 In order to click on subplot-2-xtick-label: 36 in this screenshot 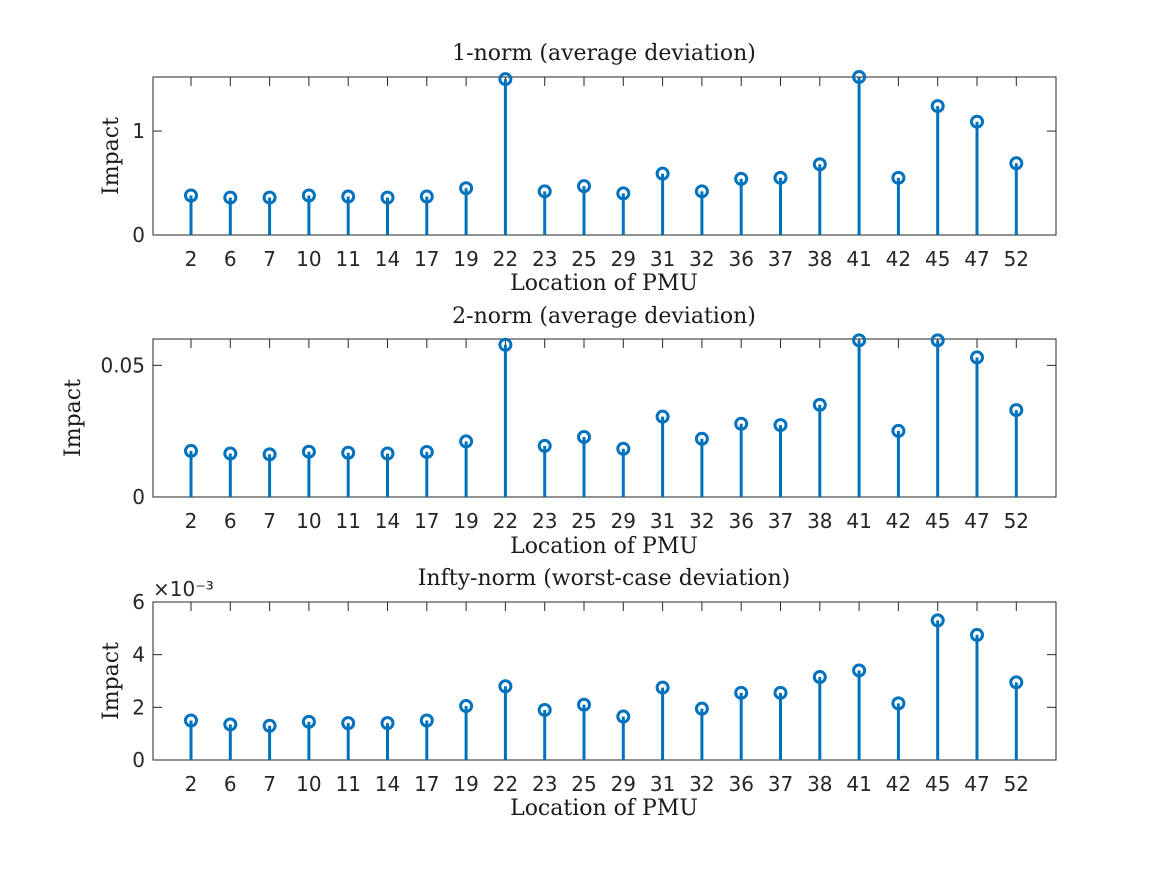, I will do `click(740, 521)`.